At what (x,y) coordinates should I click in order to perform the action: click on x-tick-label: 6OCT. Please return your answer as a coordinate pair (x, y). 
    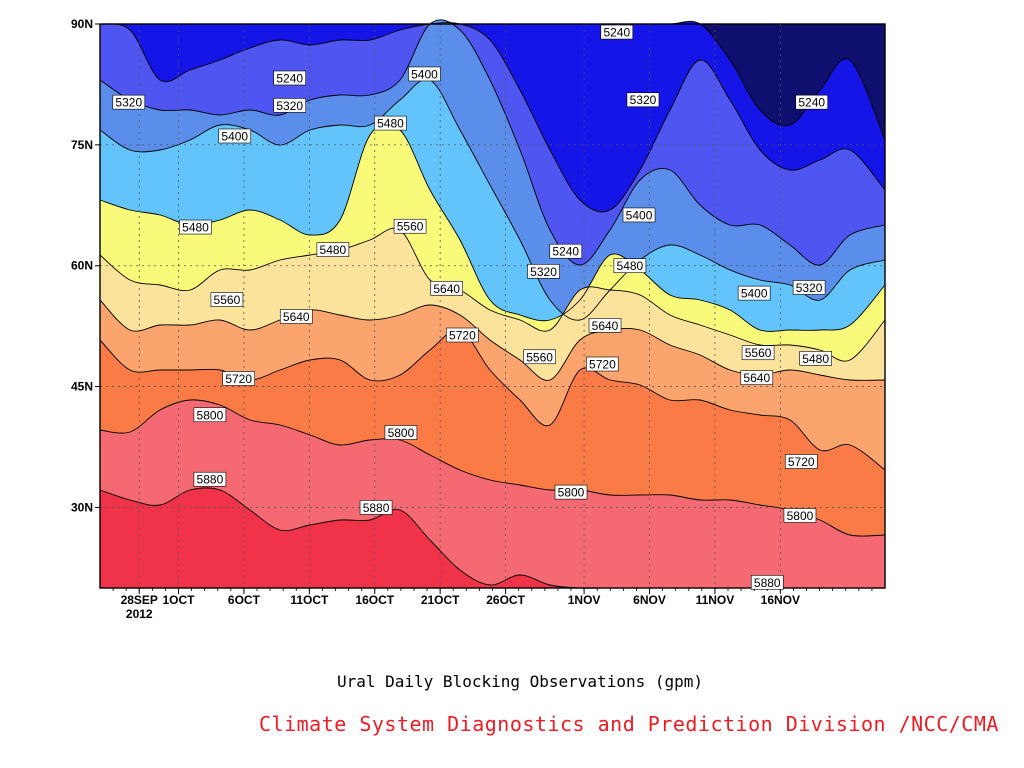
    Looking at the image, I should click on (244, 600).